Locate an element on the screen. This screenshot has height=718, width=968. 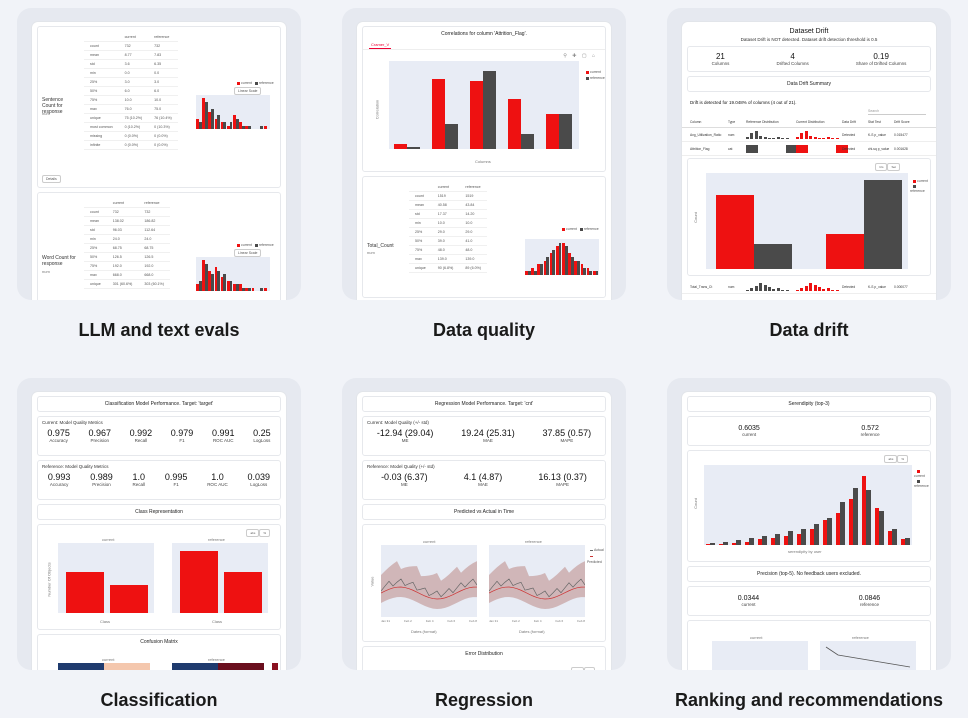
cls-current-value: 0.991 is located at coordinates (223, 433).